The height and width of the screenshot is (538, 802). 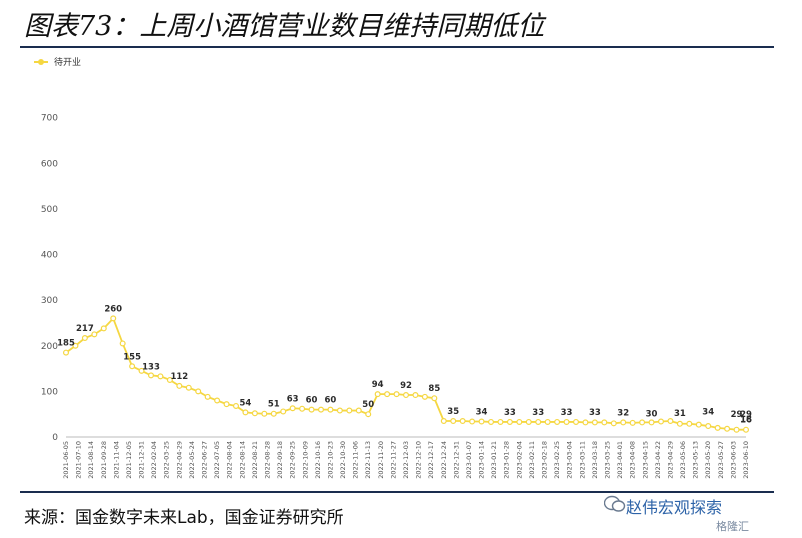 What do you see at coordinates (696, 460) in the screenshot?
I see `x-tick-label: 2023-05-13` at bounding box center [696, 460].